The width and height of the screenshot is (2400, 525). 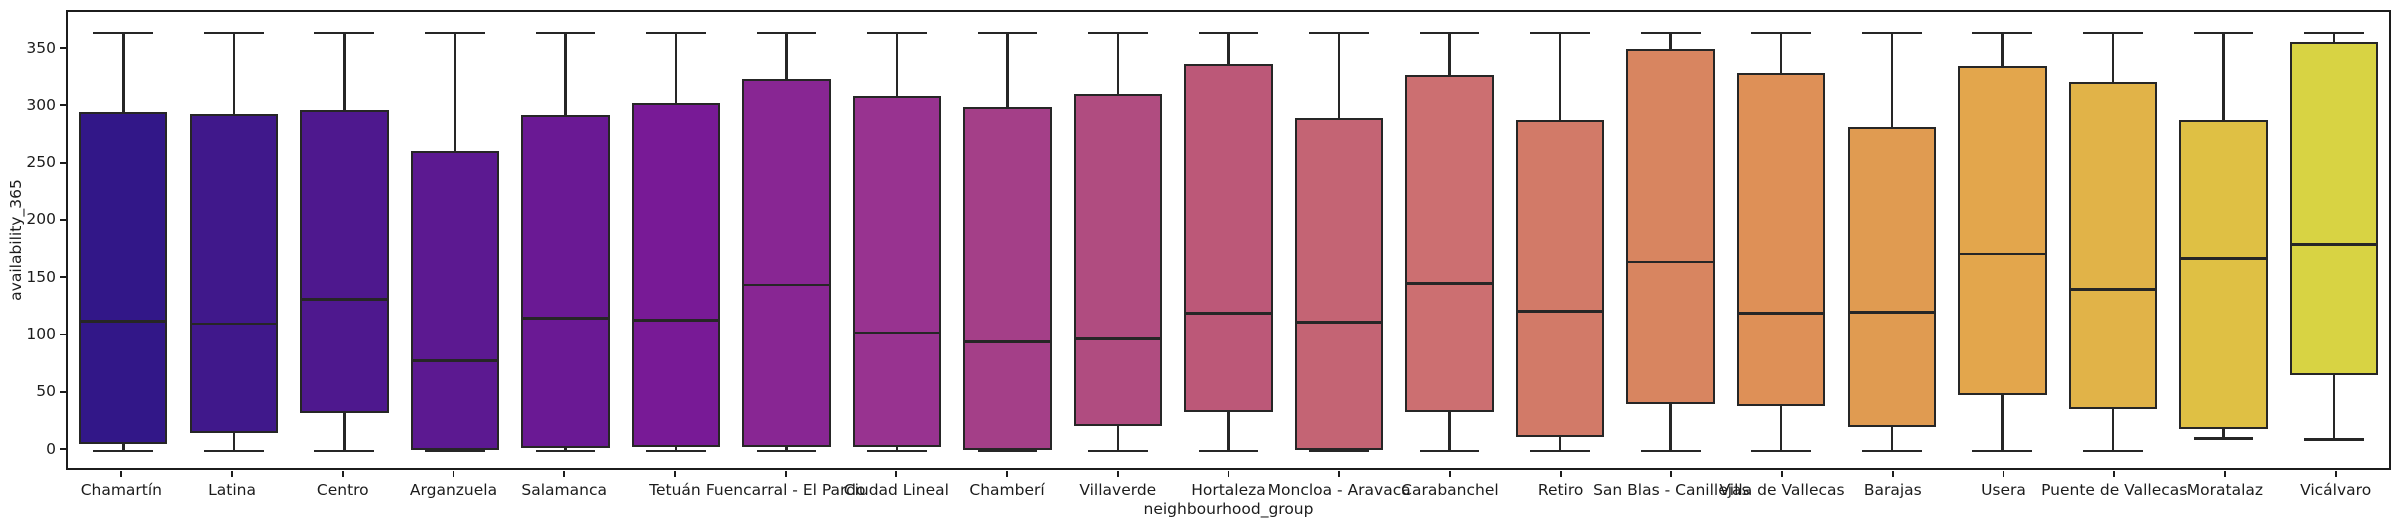 What do you see at coordinates (1560, 240) in the screenshot?
I see `box-group-Retiro` at bounding box center [1560, 240].